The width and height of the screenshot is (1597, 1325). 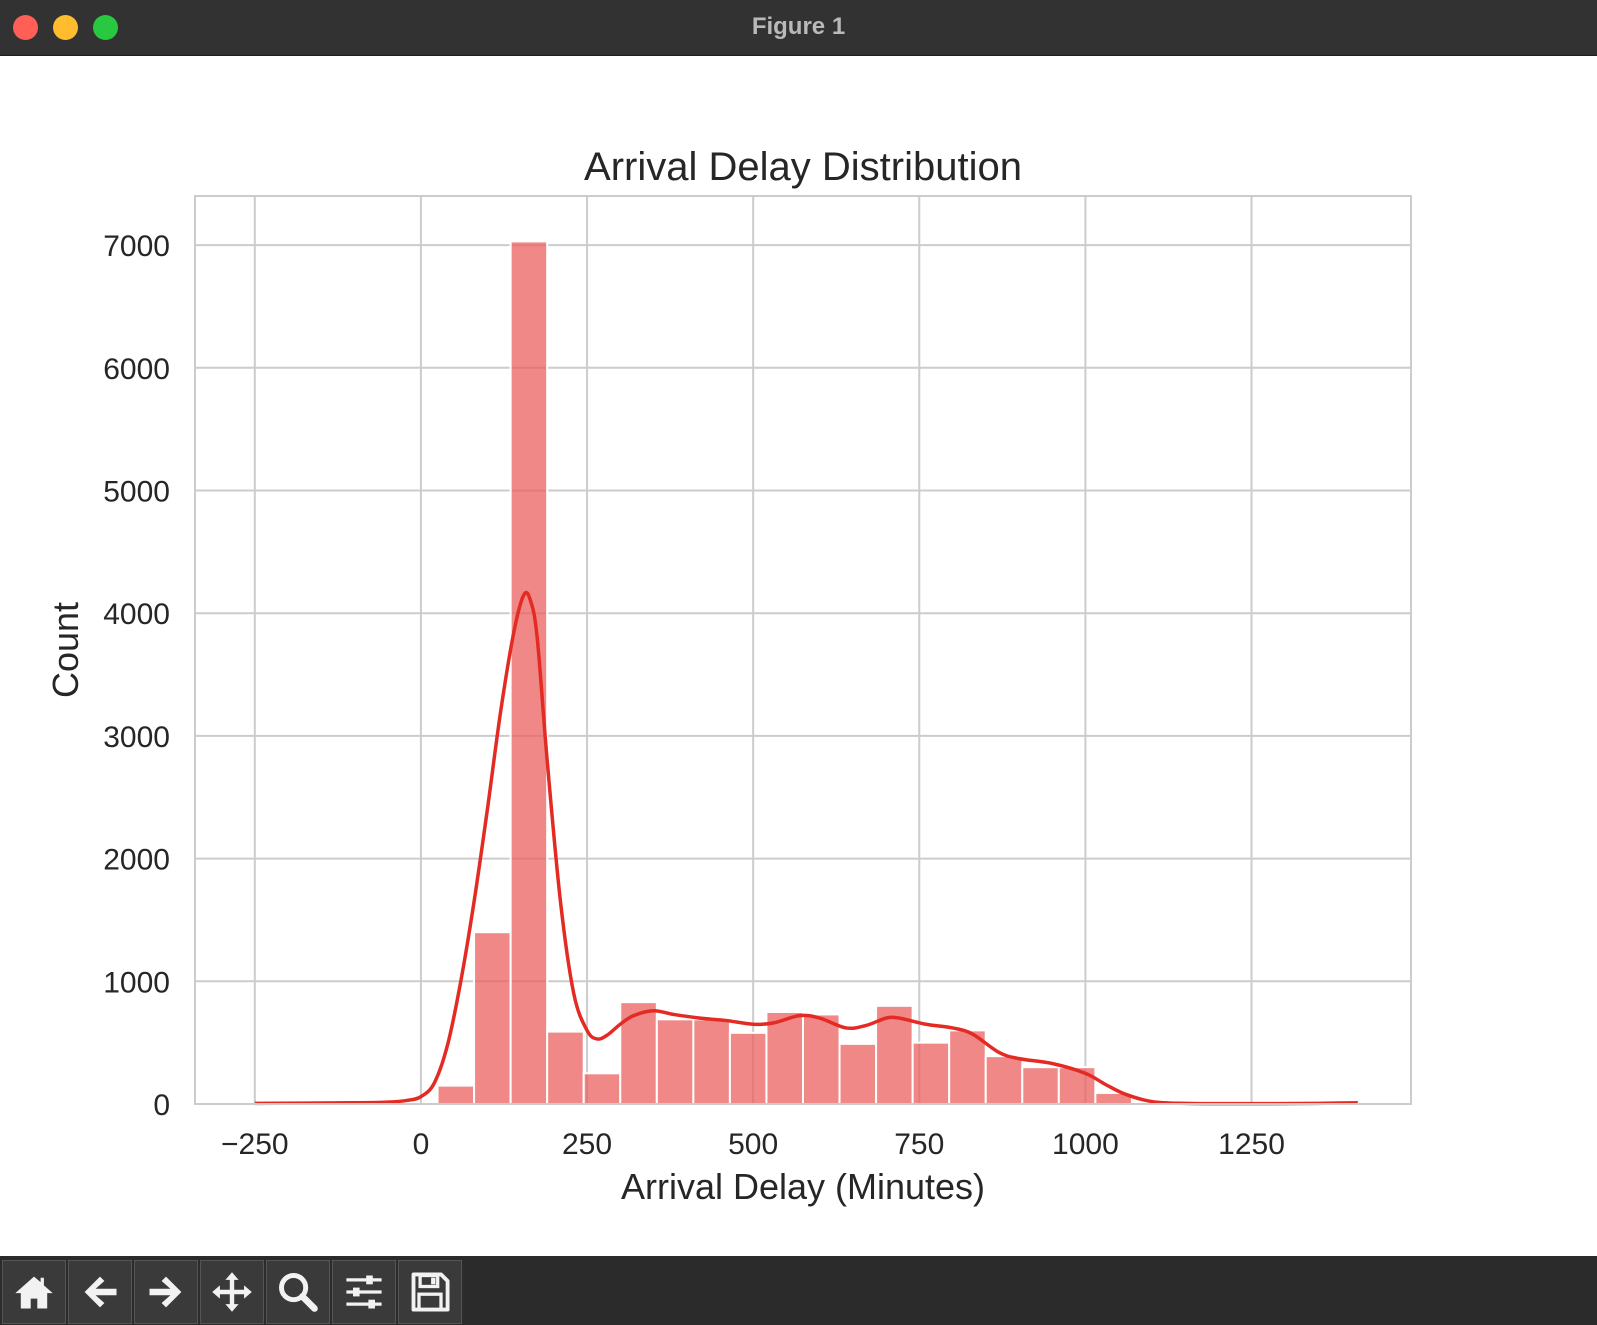 I want to click on home-icon, so click(x=34, y=1292).